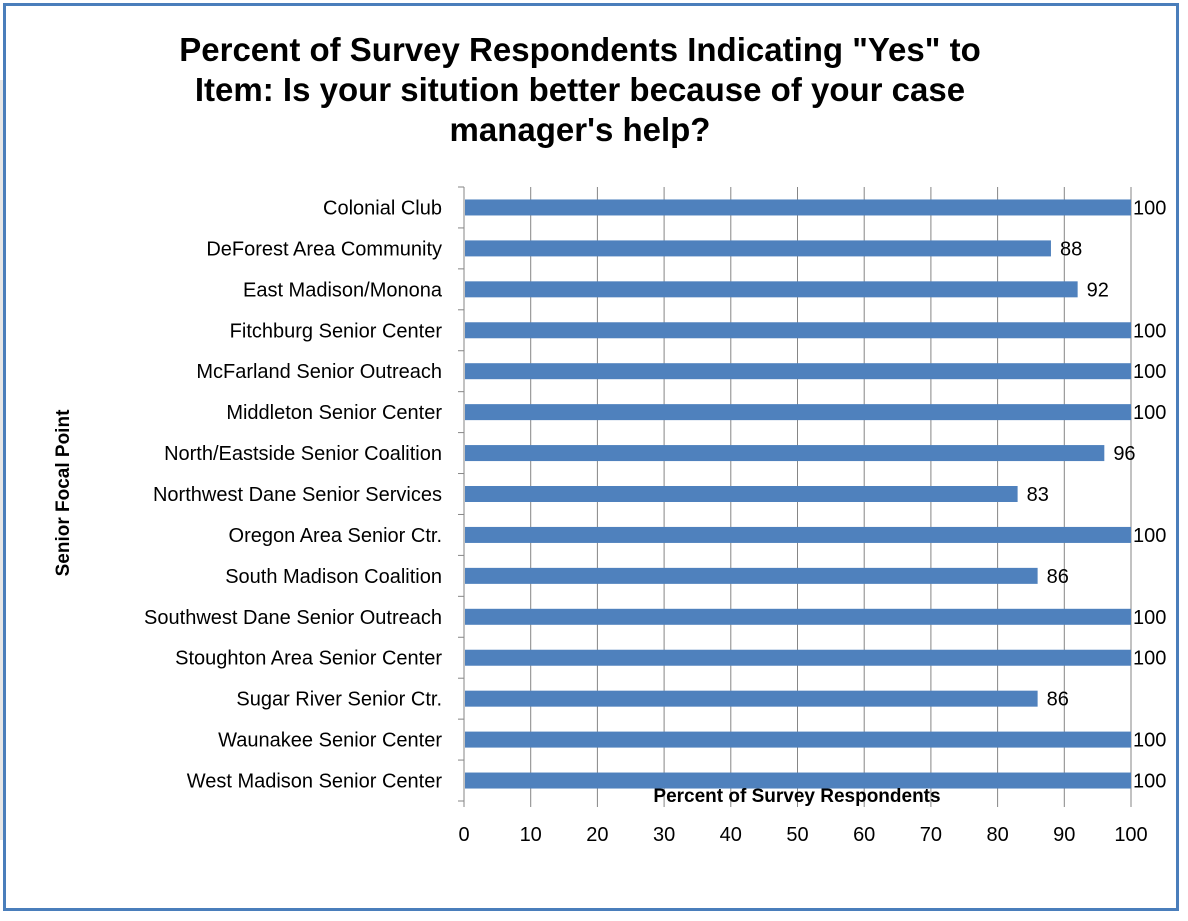 This screenshot has width=1188, height=921. Describe the element at coordinates (1130, 835) in the screenshot. I see `x-tick-label: 100` at that location.